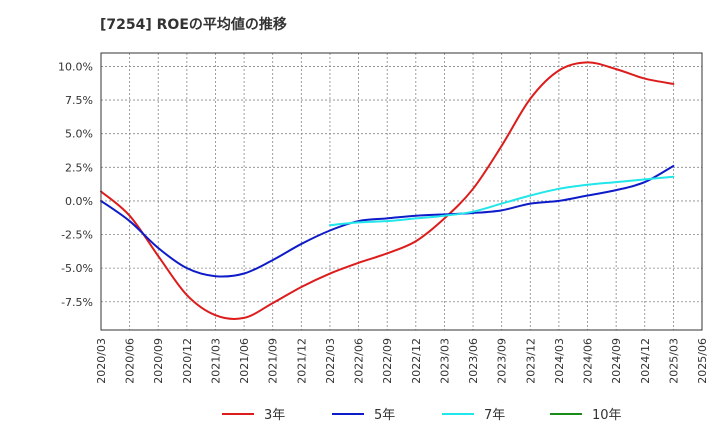 This screenshot has height=440, width=720. Describe the element at coordinates (79, 167) in the screenshot. I see `y-tick-label: 2.5%` at that location.